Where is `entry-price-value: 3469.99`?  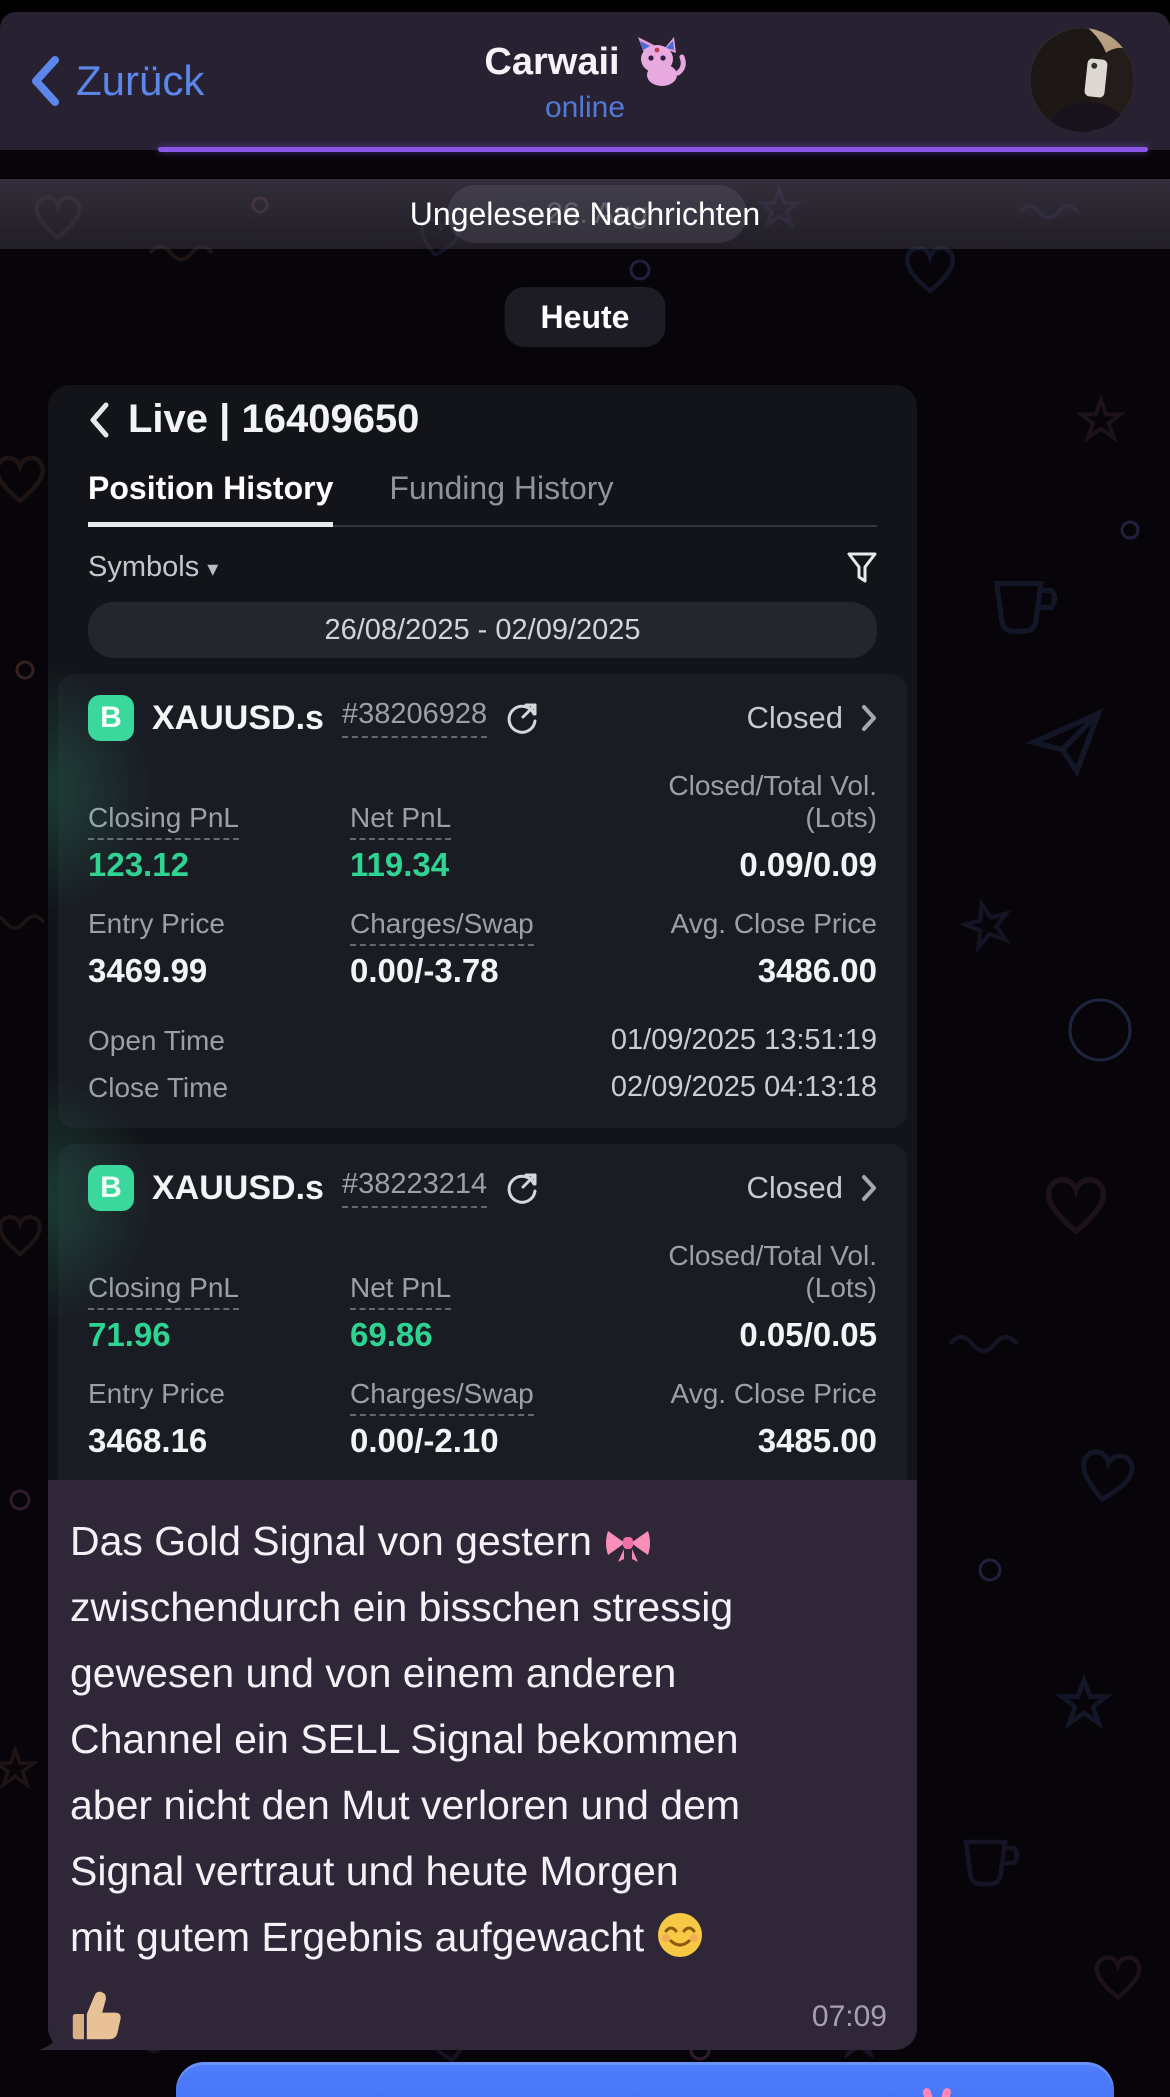
entry-price-value: 3469.99 is located at coordinates (148, 970).